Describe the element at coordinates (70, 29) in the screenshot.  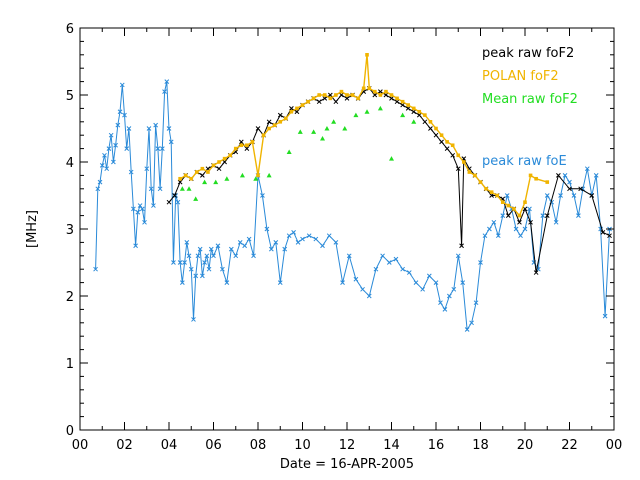
I see `y-tick-label: 6` at that location.